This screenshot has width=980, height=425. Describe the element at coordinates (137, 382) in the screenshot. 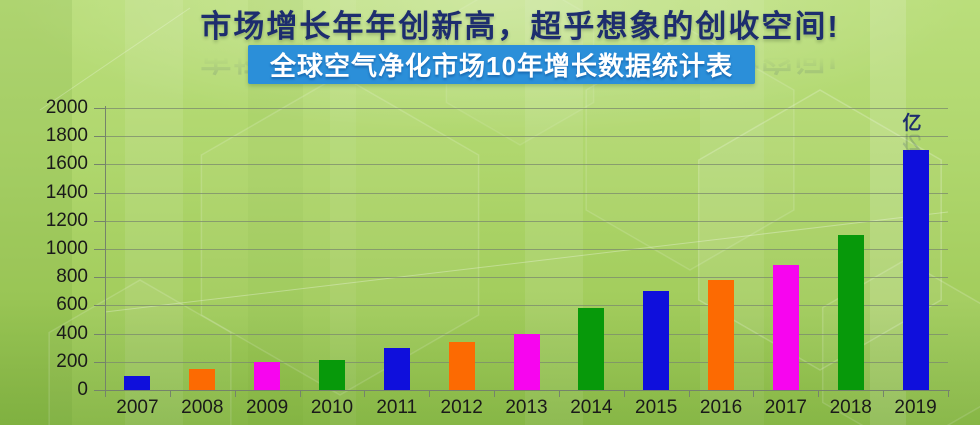

I see `bar-2007` at that location.